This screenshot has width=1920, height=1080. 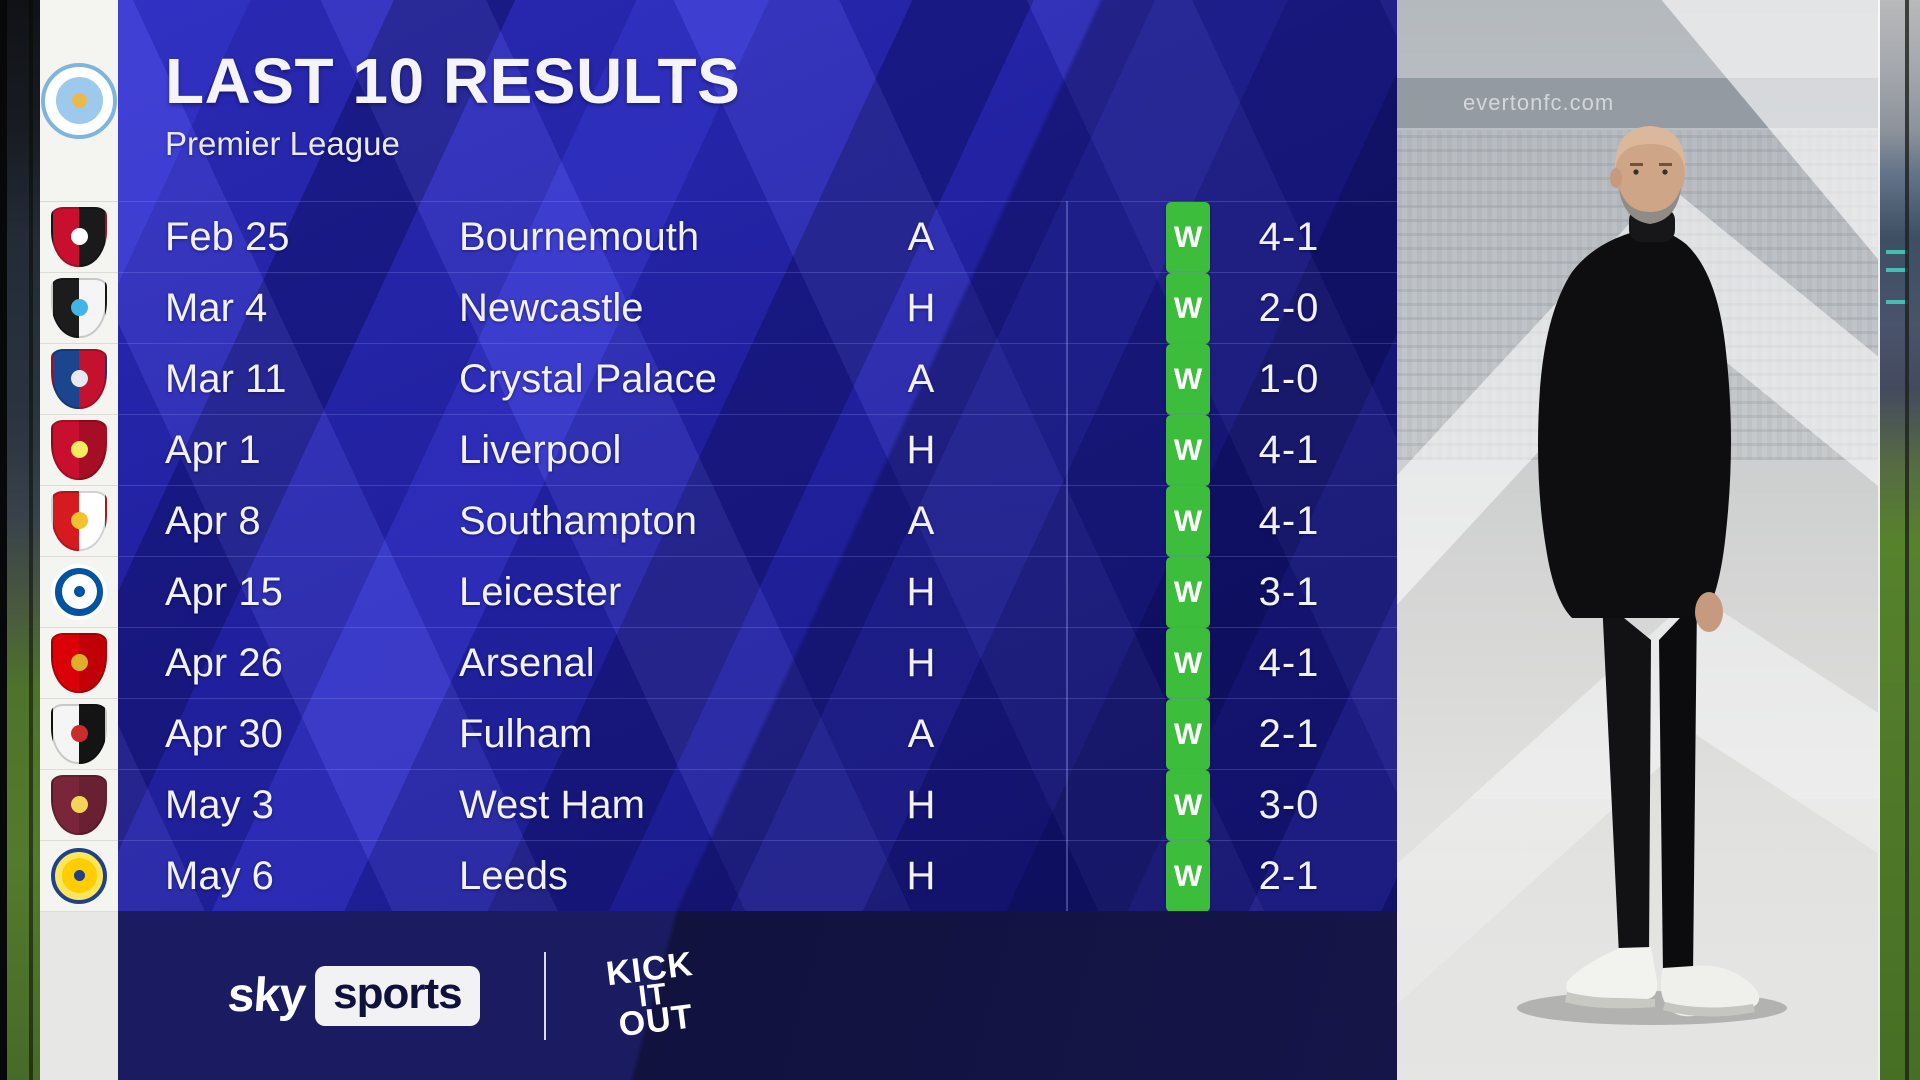 What do you see at coordinates (226, 379) in the screenshot?
I see `result-date: Mar 11` at bounding box center [226, 379].